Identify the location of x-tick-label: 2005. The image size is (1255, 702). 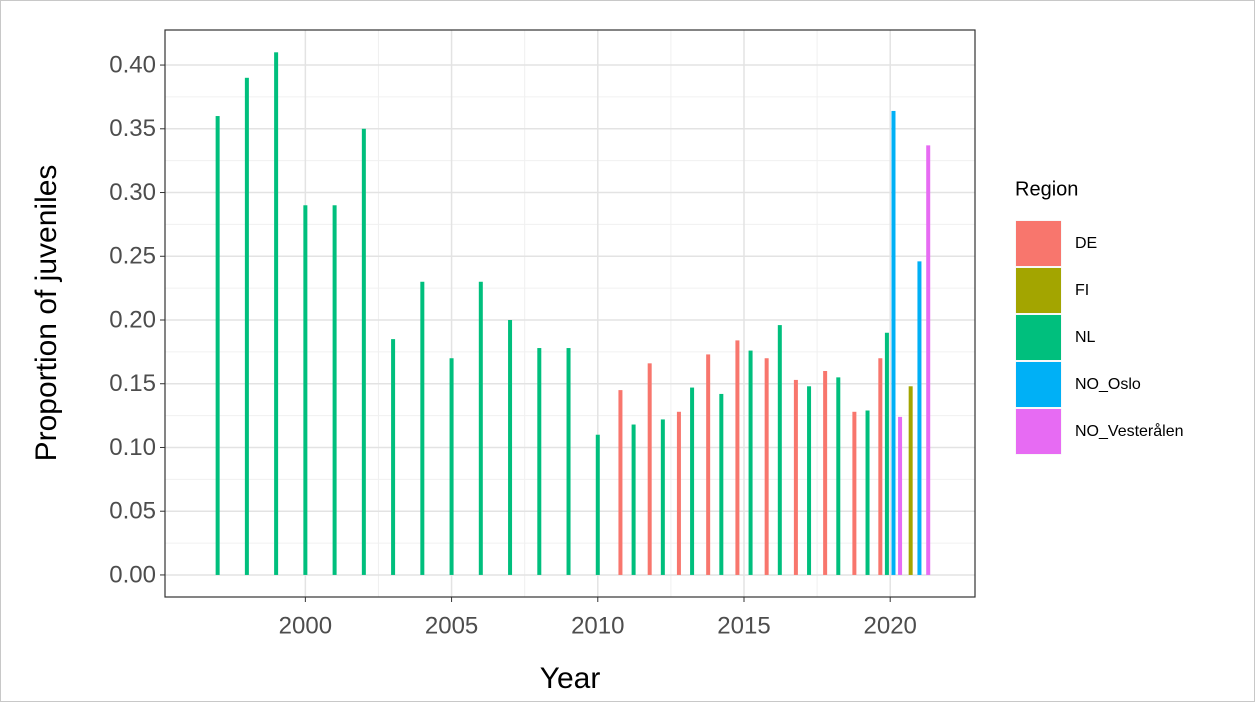
(451, 625).